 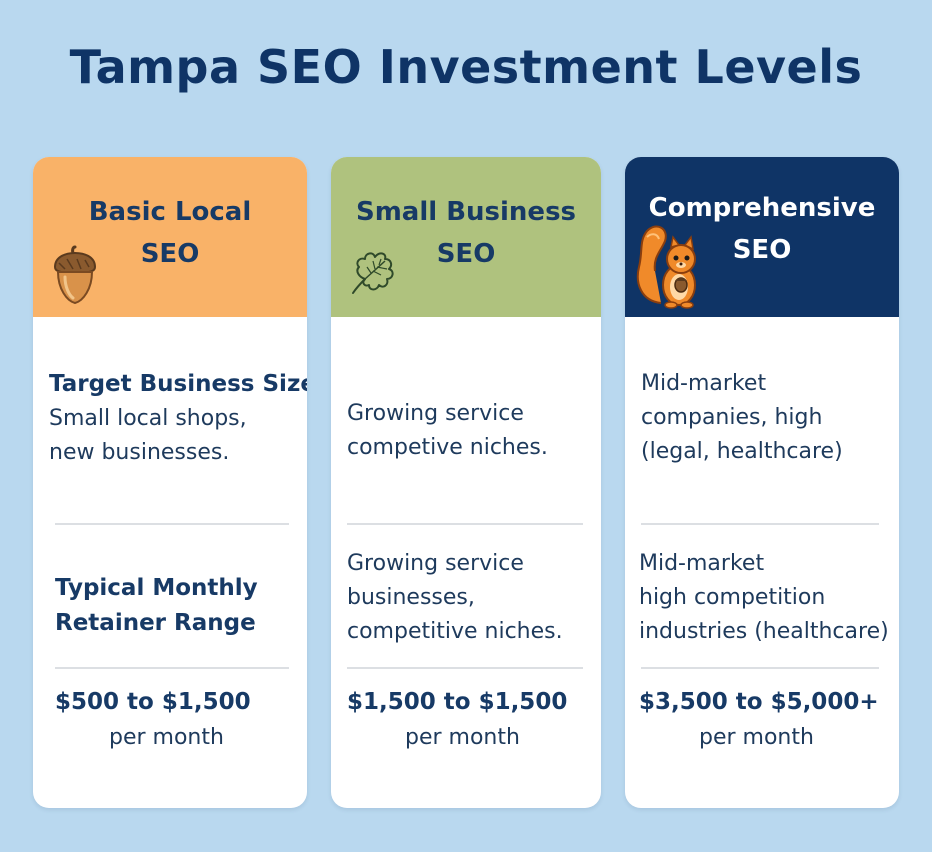 I want to click on tier-header: Basic Local SEO, so click(x=170, y=237).